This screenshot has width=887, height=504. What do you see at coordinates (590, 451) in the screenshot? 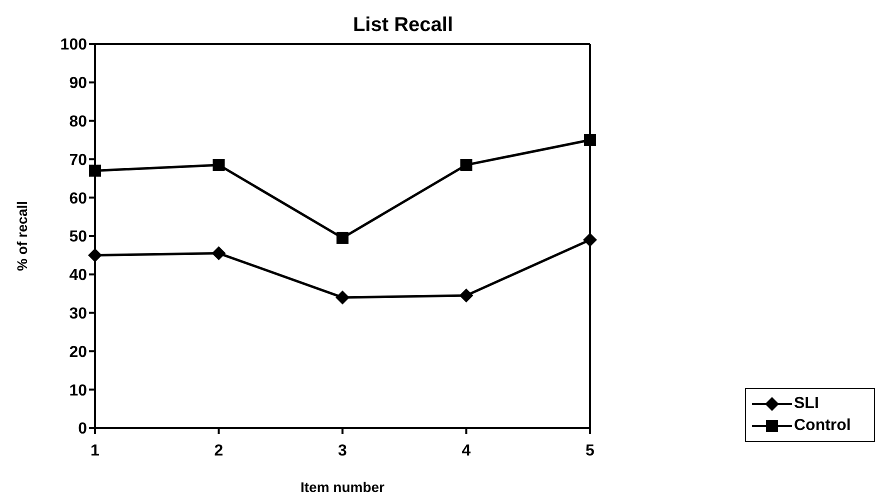
I see `x-tick-label: 5` at bounding box center [590, 451].